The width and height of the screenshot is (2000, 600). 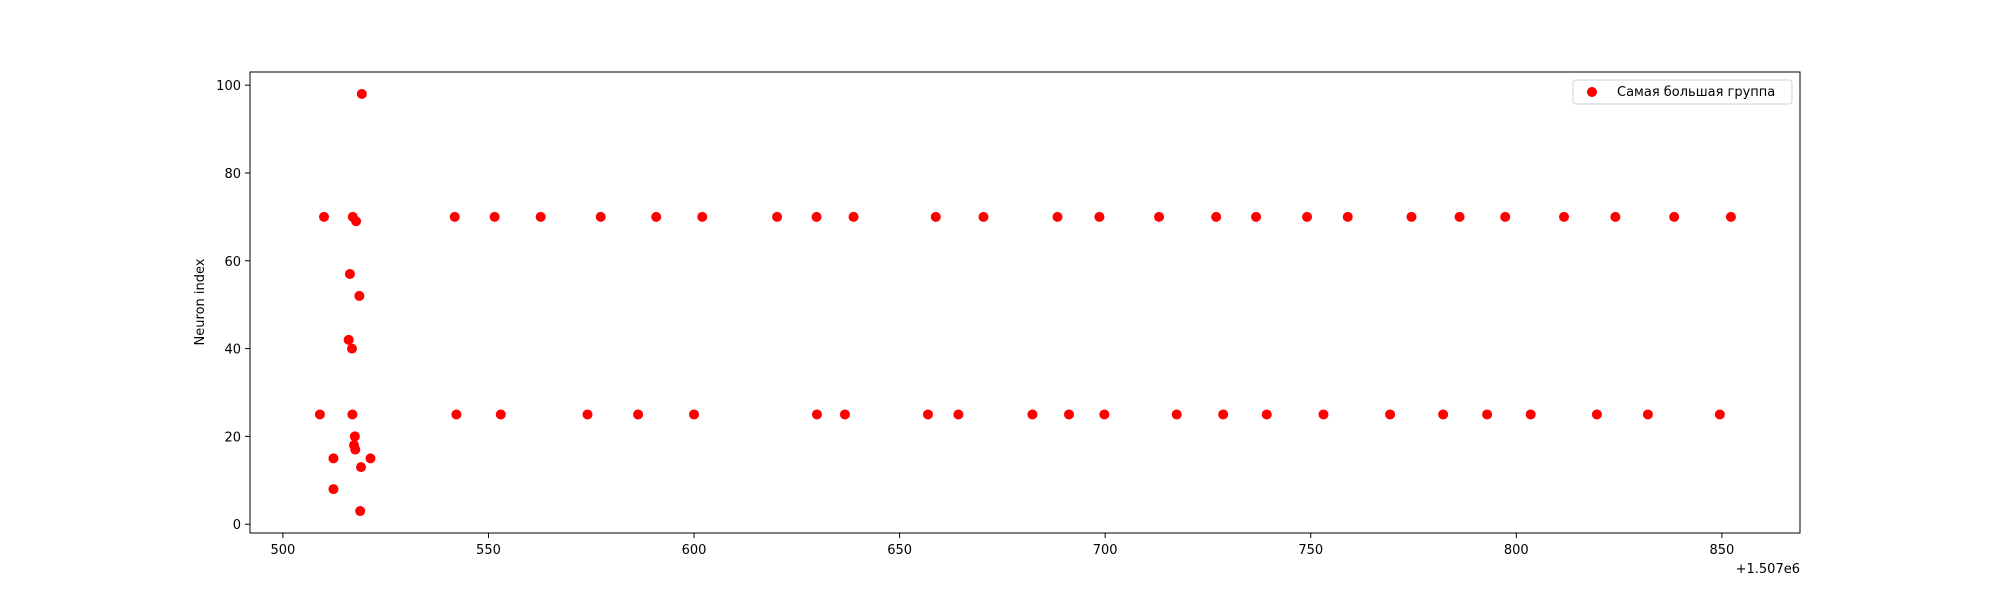 What do you see at coordinates (1768, 569) in the screenshot?
I see `x-axis-offset-label: +1.507e6` at bounding box center [1768, 569].